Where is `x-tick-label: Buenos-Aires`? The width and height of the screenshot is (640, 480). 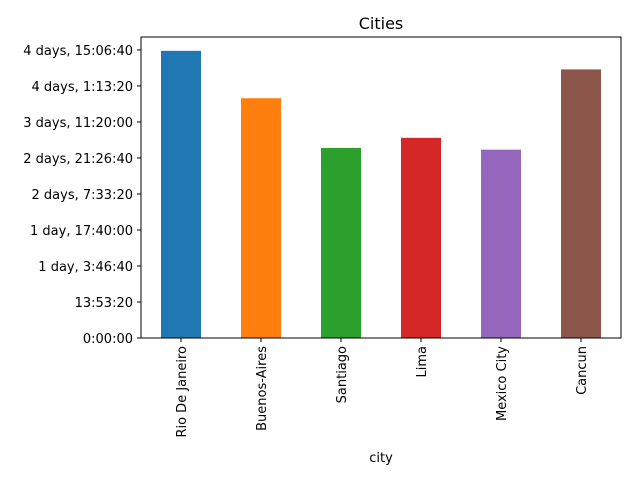 x-tick-label: Buenos-Aires is located at coordinates (262, 388).